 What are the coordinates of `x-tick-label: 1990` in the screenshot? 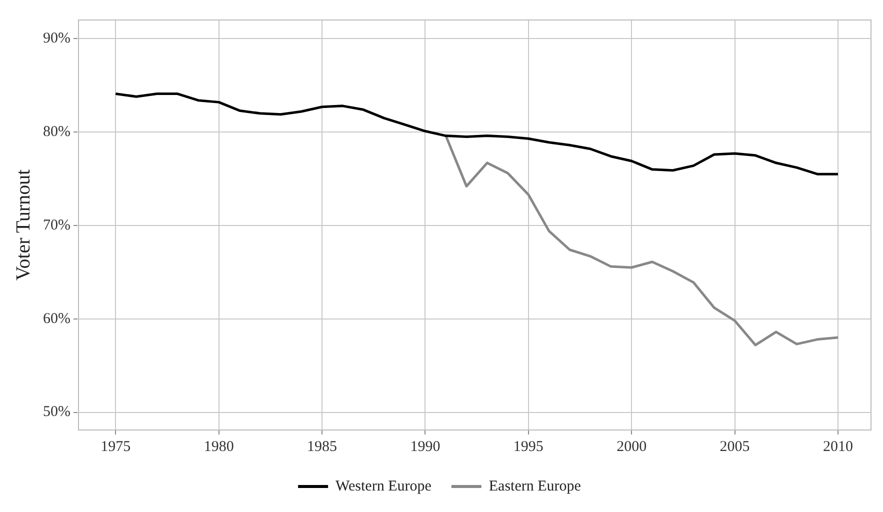 It's located at (425, 446).